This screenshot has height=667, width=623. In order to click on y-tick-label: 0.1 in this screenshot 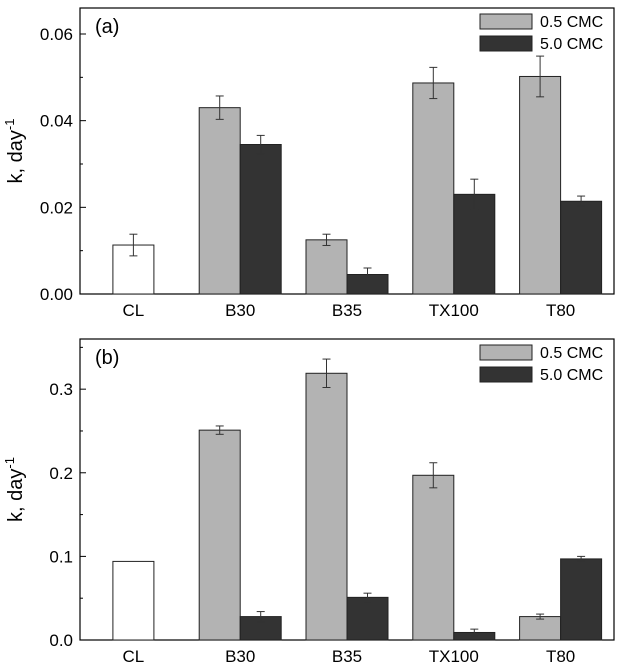, I will do `click(61, 556)`.